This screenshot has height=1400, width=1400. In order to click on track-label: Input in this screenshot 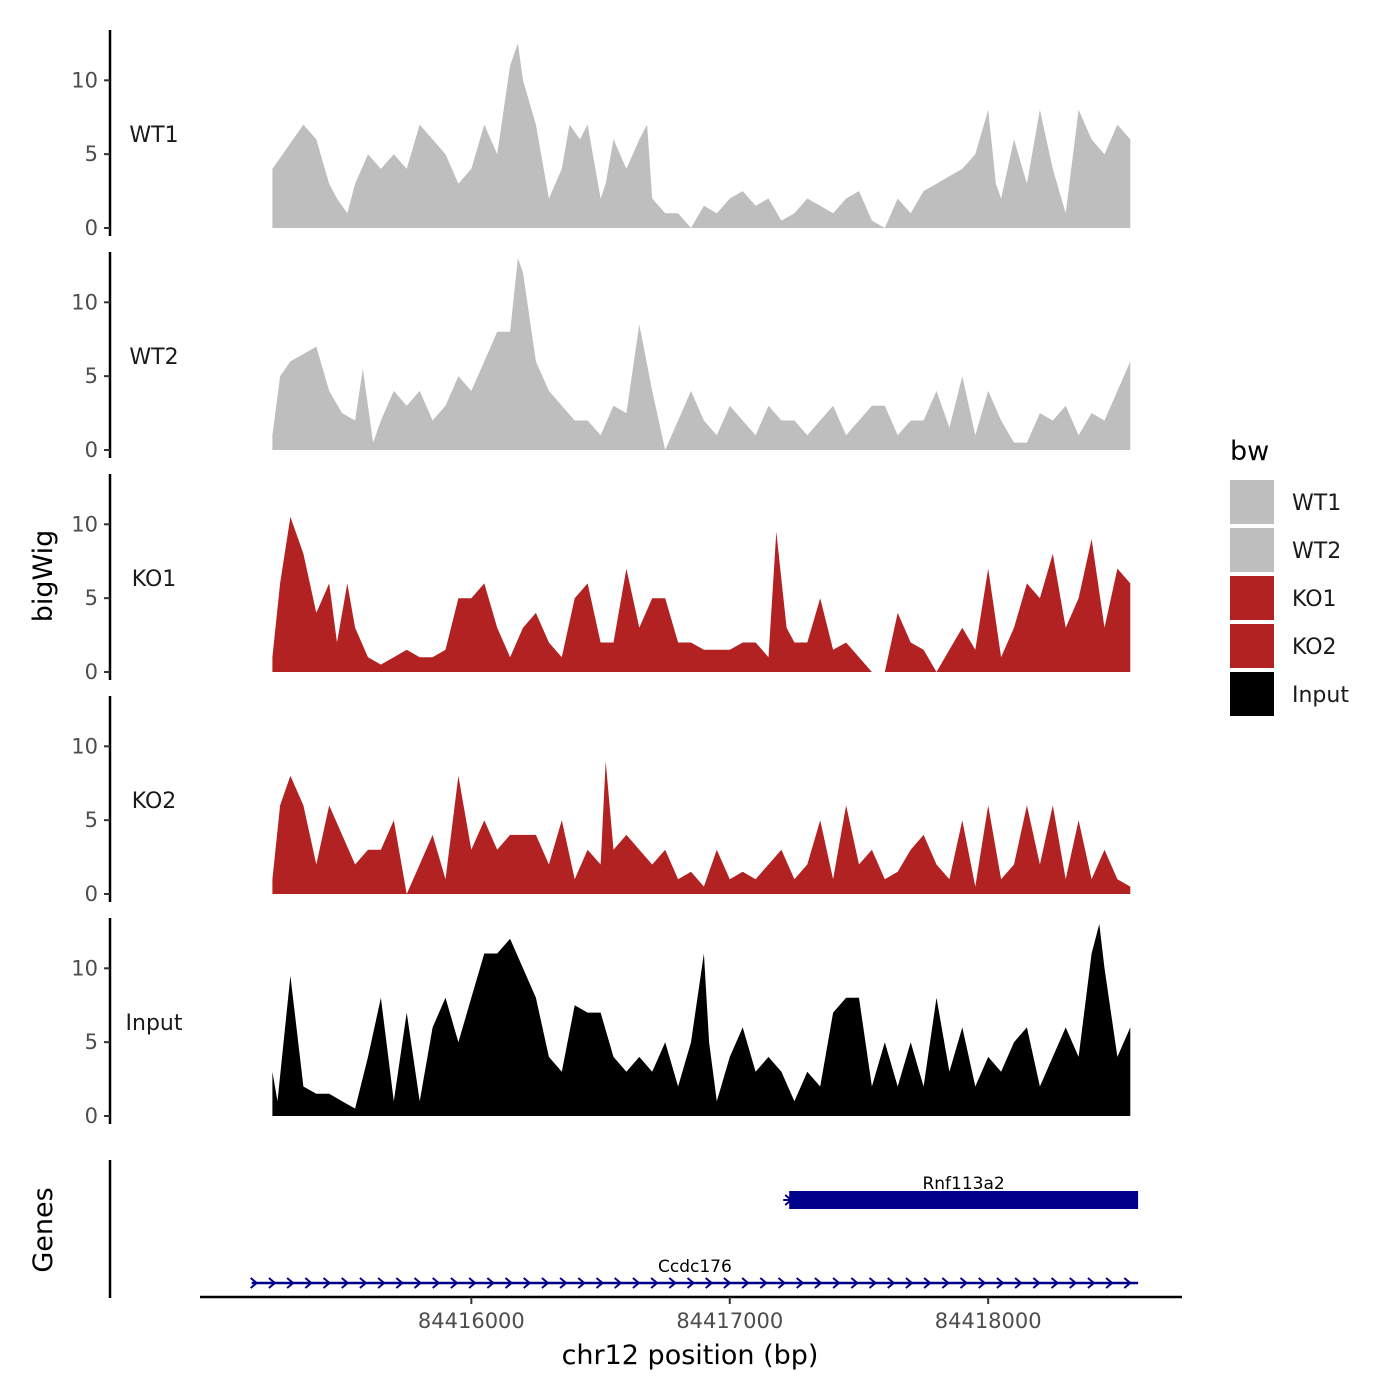, I will do `click(154, 1023)`.